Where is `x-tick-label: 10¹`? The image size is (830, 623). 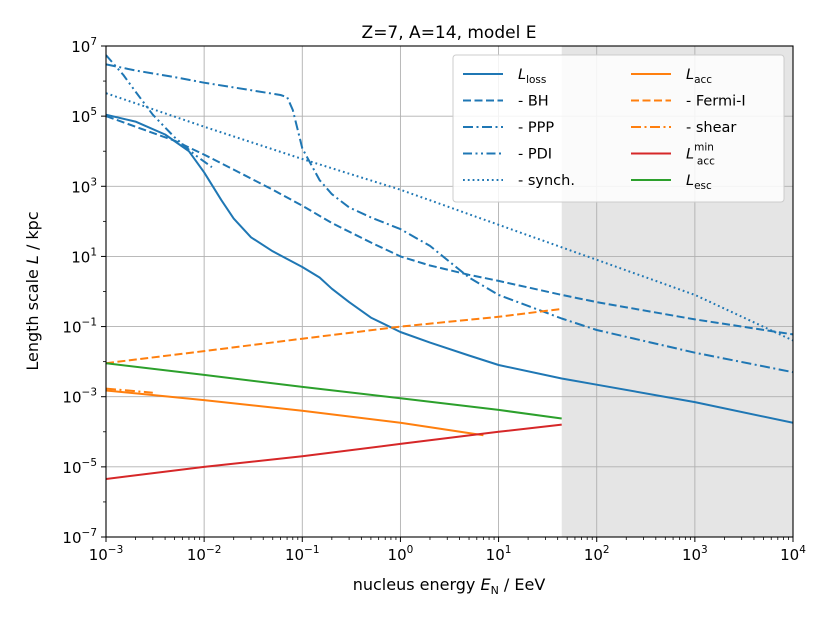
x-tick-label: 10¹ is located at coordinates (499, 554).